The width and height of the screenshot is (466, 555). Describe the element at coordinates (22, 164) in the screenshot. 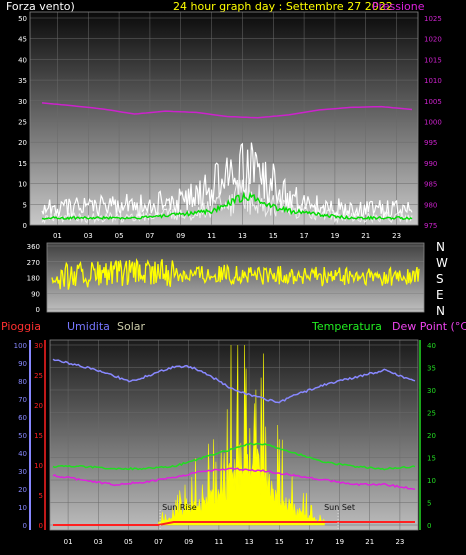

I see `wind-y-tick-label: 15` at that location.